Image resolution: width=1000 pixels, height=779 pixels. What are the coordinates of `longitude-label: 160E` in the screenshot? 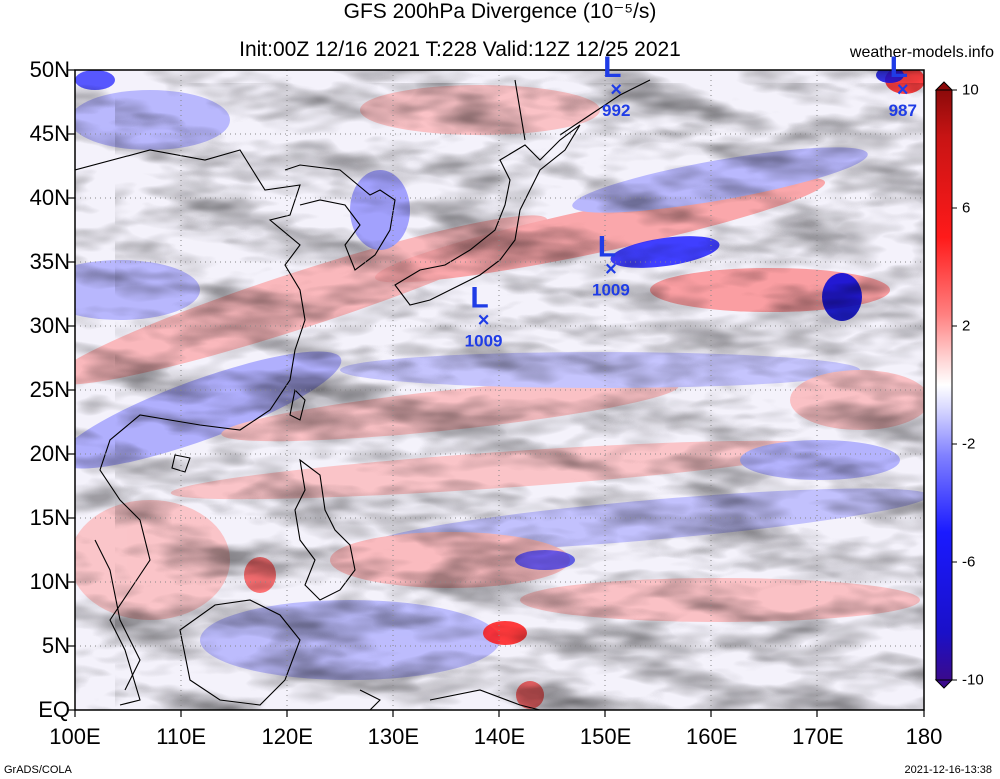 It's located at (712, 736).